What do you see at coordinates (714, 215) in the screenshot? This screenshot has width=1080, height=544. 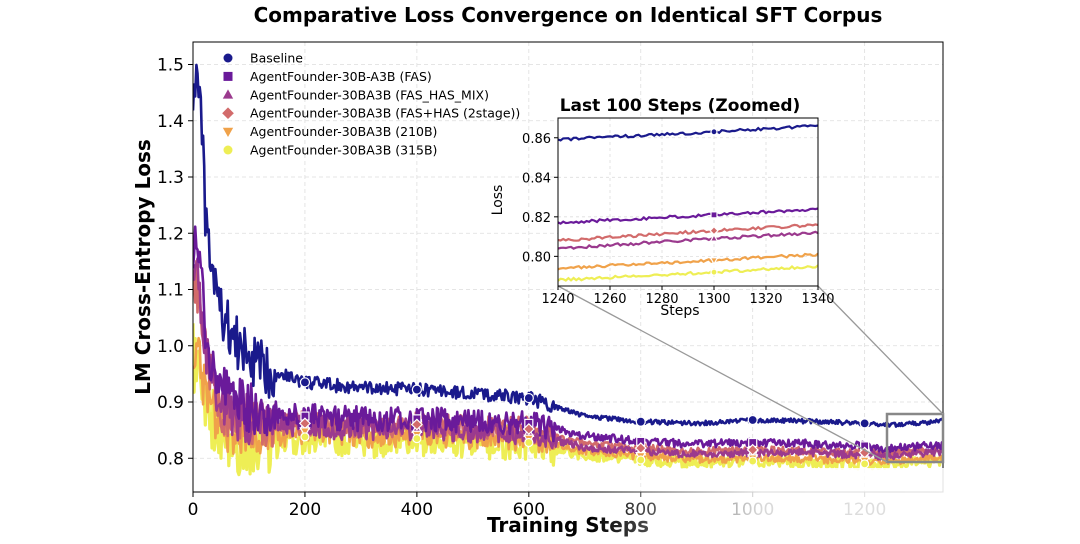 I see `inset-marker-agentfounder-30b-a3b-fas` at bounding box center [714, 215].